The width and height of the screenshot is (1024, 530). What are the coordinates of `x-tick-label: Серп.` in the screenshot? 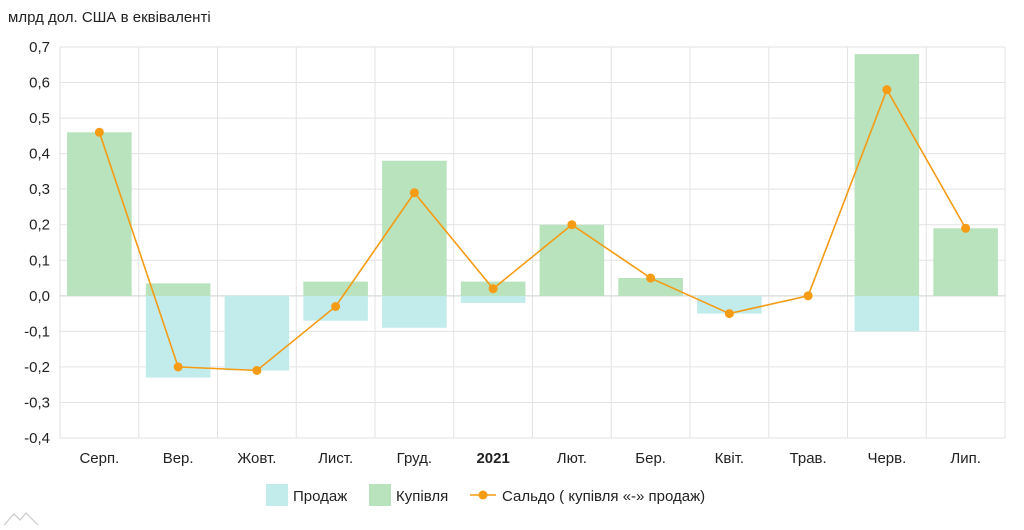 It's located at (99, 458).